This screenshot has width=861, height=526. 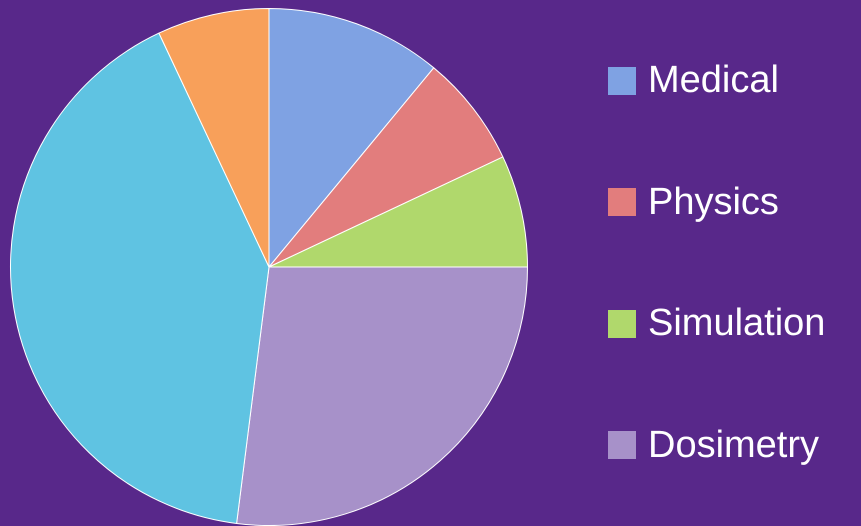 I want to click on legend-label: Dosimetry, so click(x=734, y=445).